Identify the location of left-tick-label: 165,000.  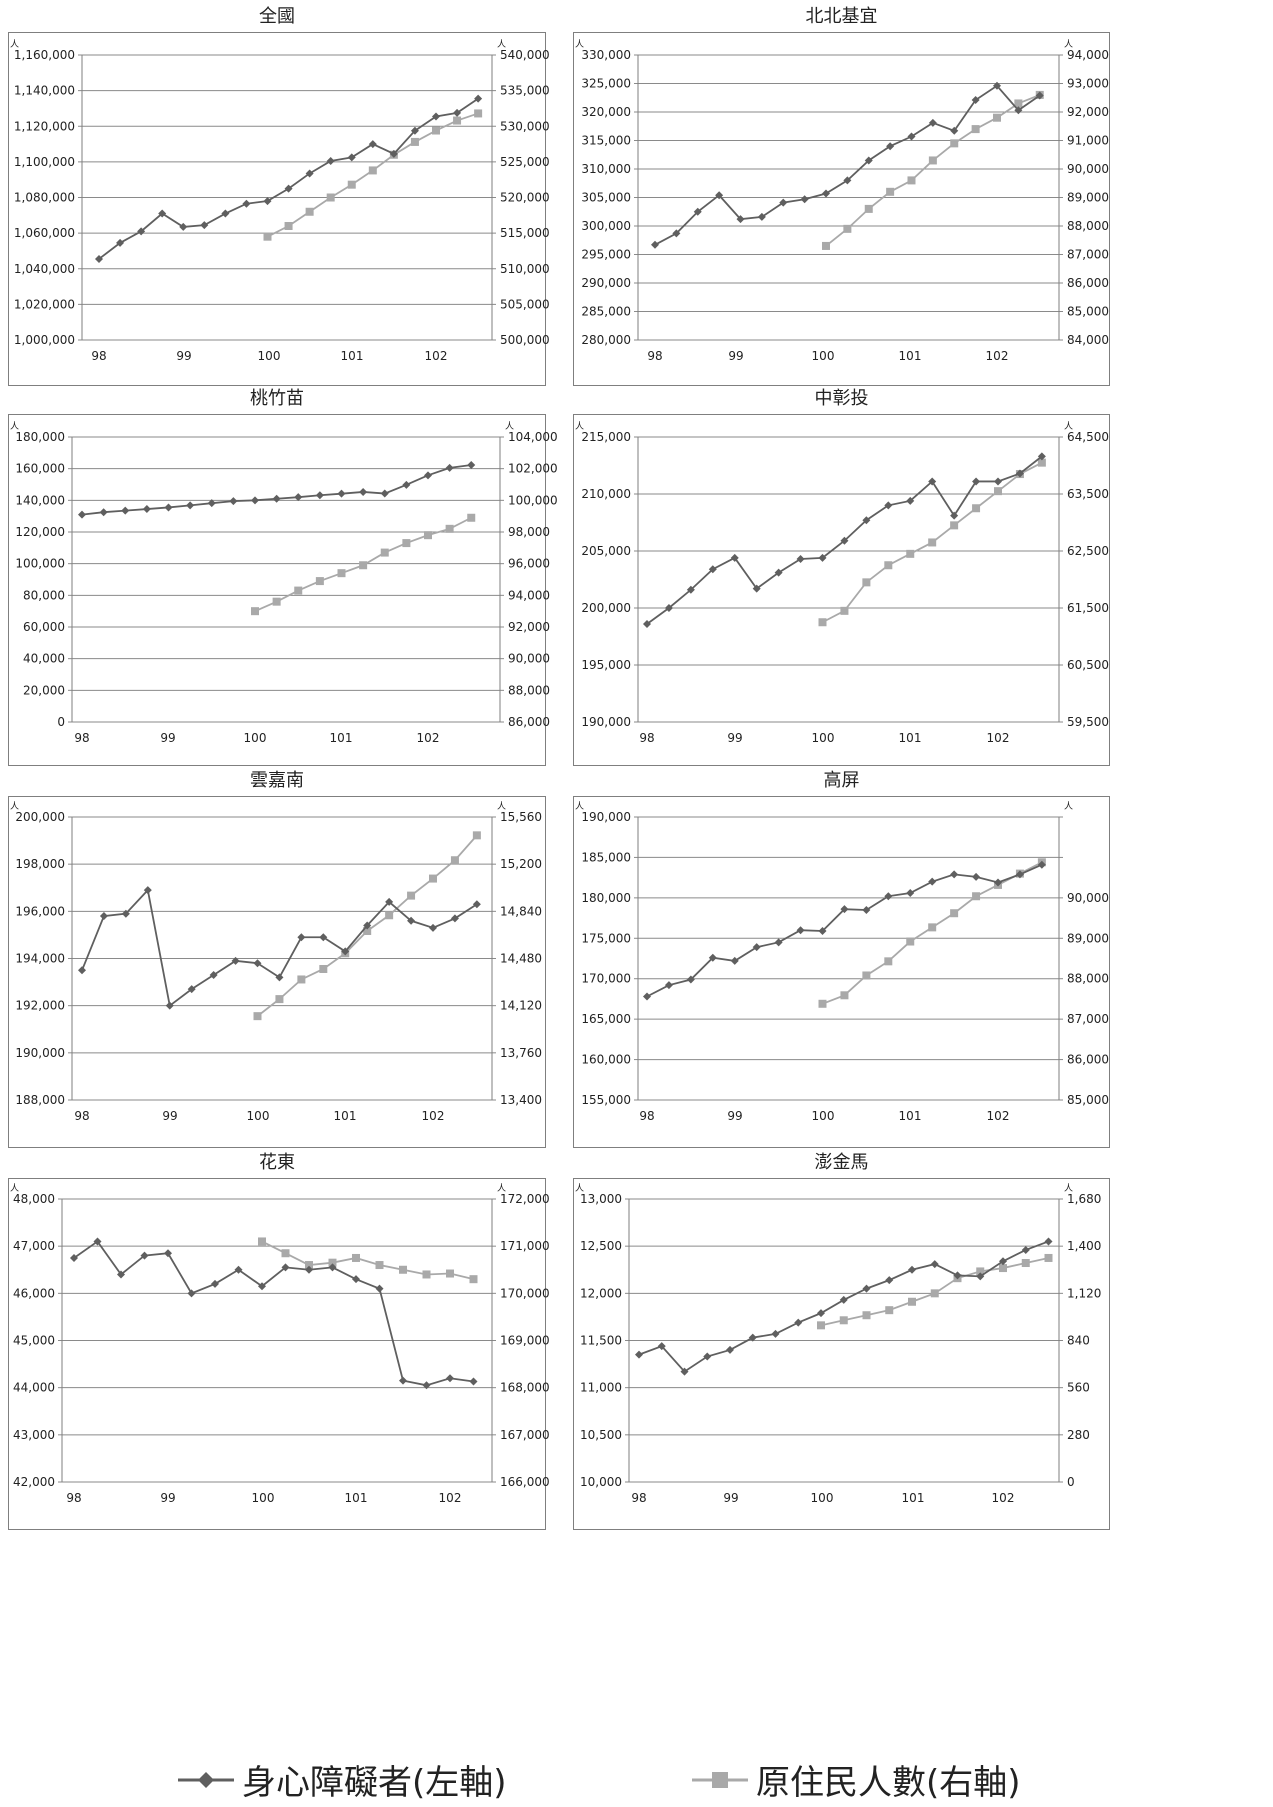
(606, 1019).